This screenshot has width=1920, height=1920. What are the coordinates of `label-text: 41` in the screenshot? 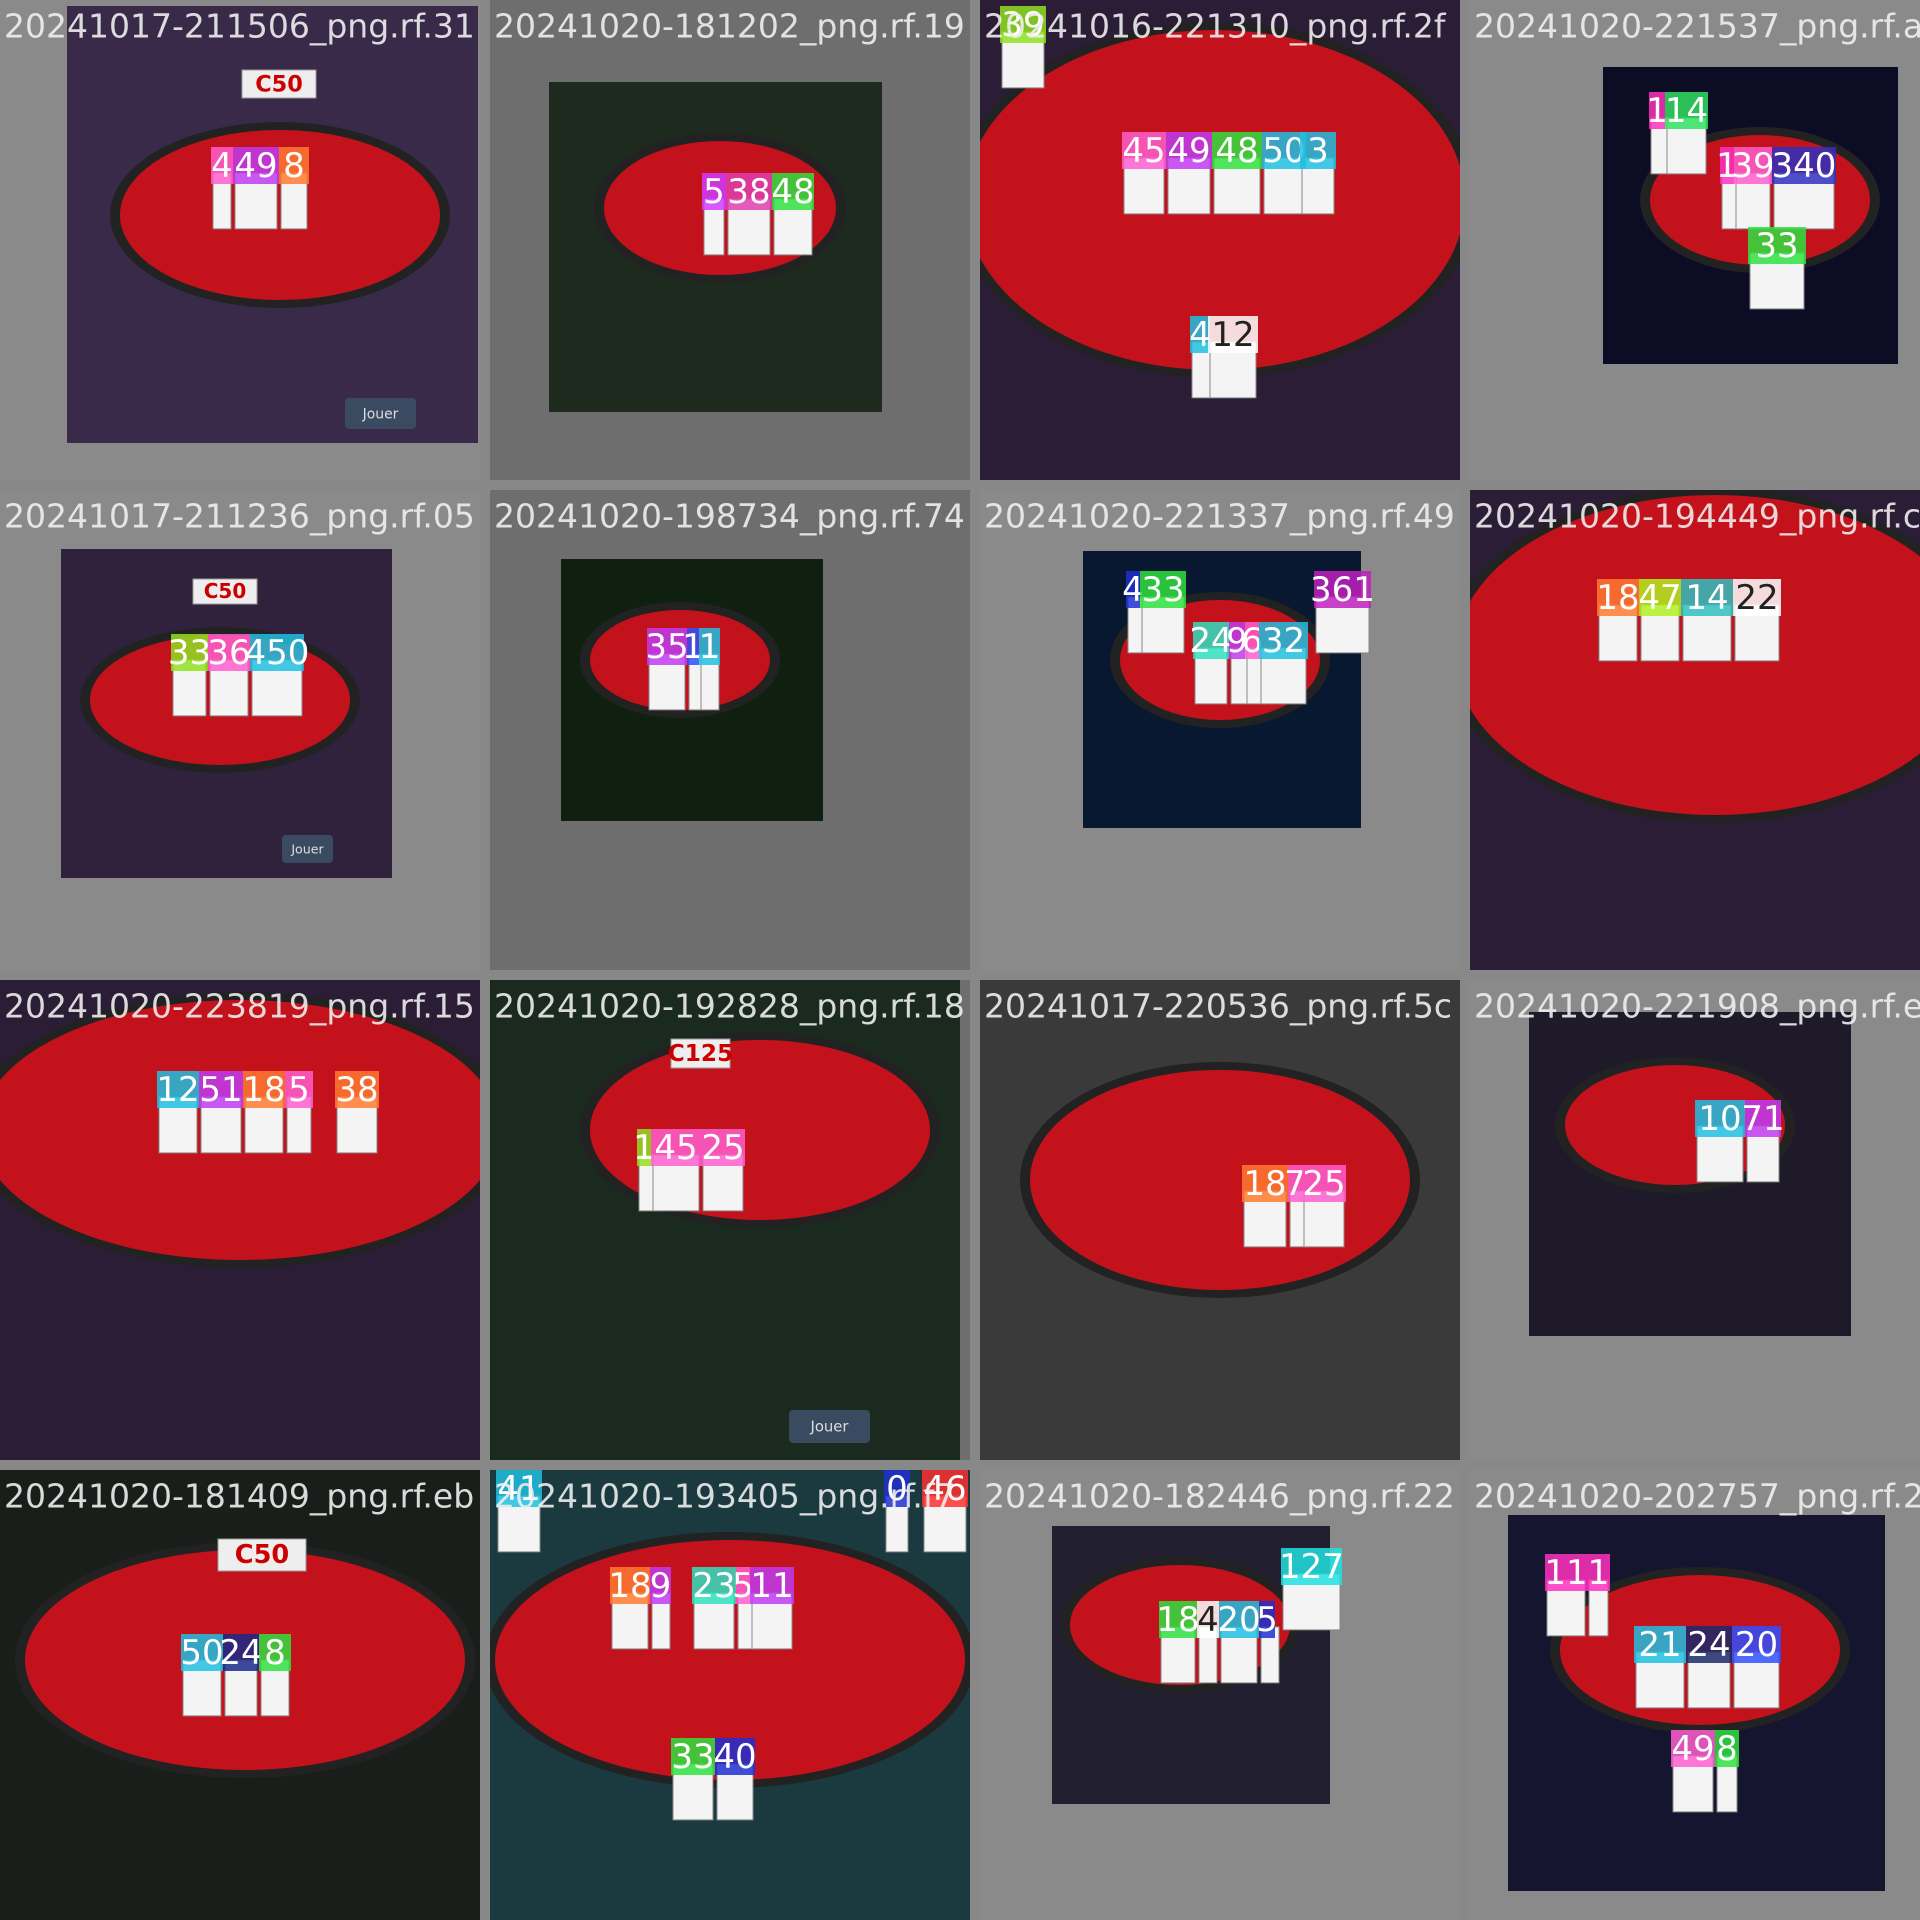 It's located at (518, 1489).